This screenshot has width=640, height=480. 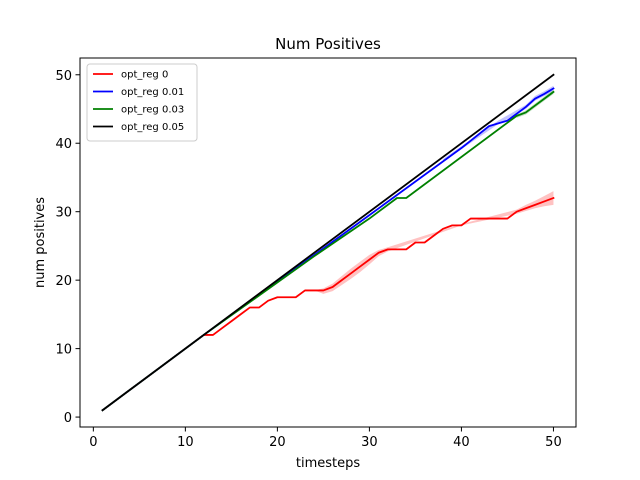 I want to click on legend-entry-label: opt_reg 0.03, so click(x=152, y=110).